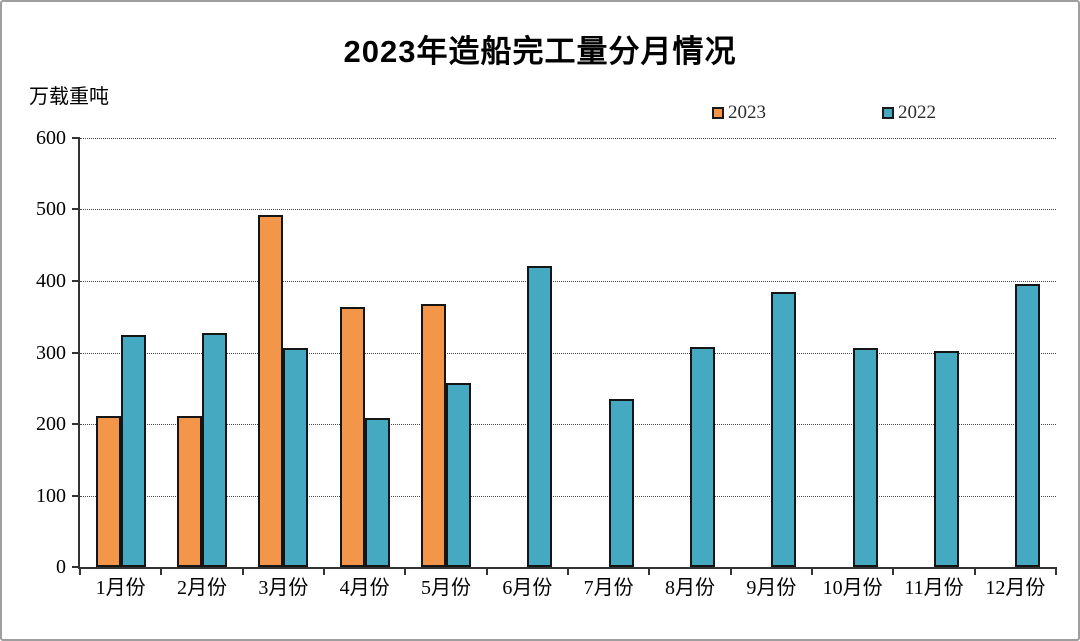  What do you see at coordinates (51, 423) in the screenshot?
I see `y-tick-label-200: 200` at bounding box center [51, 423].